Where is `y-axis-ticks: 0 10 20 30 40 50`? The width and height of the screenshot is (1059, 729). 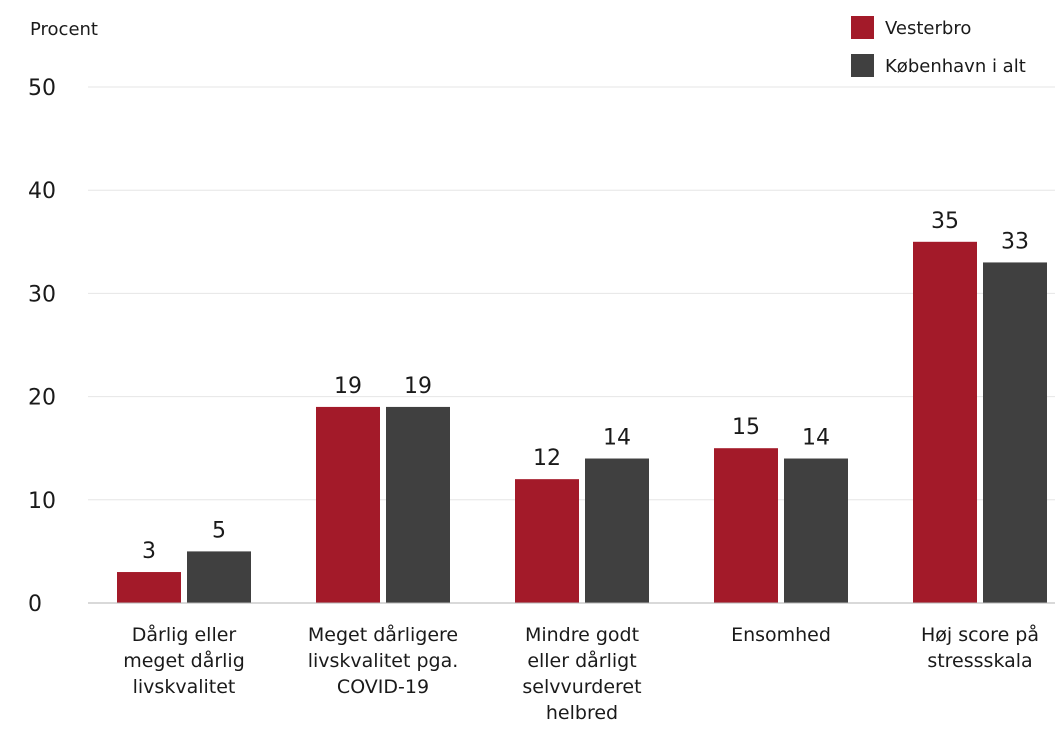 y-axis-ticks: 0 10 20 30 40 50 is located at coordinates (42, 346).